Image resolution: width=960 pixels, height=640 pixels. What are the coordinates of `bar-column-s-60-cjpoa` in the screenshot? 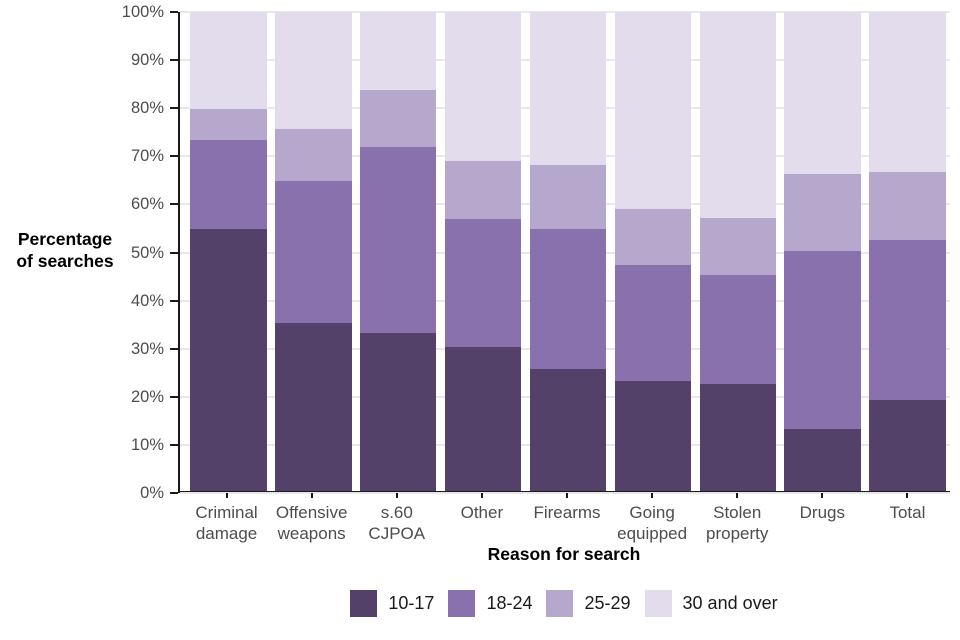 It's located at (398, 251).